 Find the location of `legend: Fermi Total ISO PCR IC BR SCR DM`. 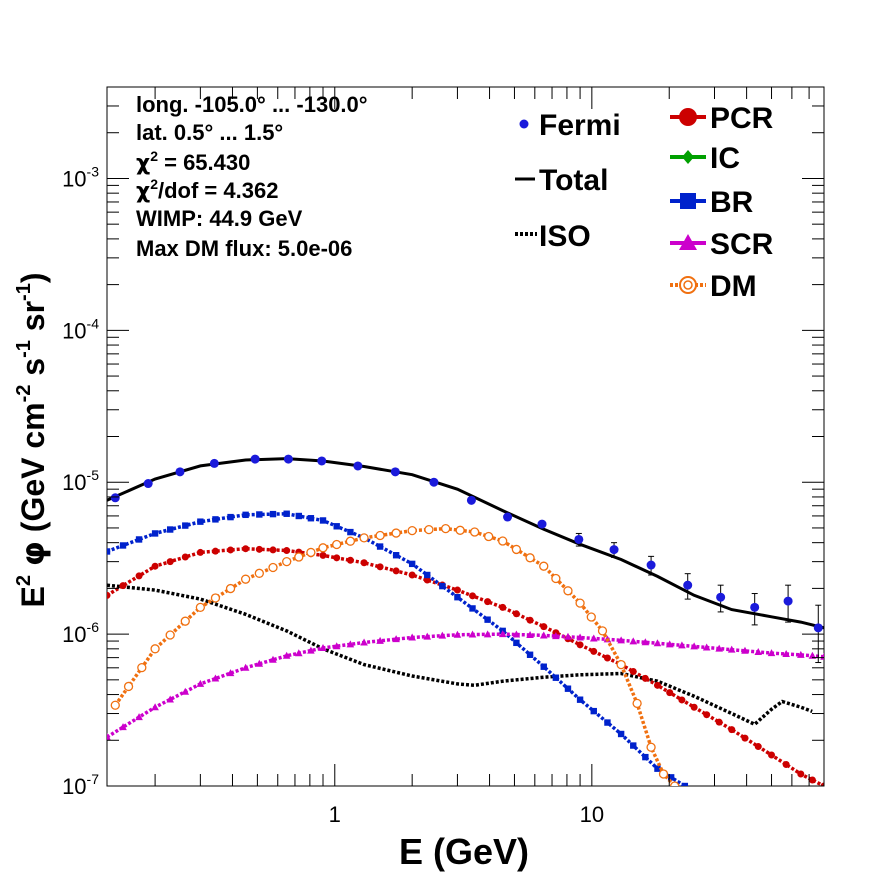

legend: Fermi Total ISO PCR IC BR SCR DM is located at coordinates (644, 202).